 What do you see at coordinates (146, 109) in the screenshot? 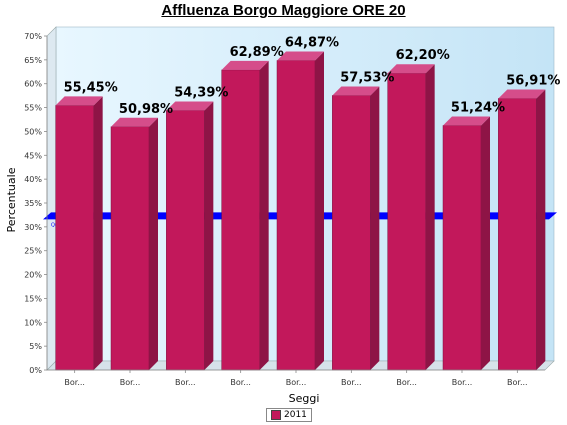
I see `data-label: 50,98%` at bounding box center [146, 109].